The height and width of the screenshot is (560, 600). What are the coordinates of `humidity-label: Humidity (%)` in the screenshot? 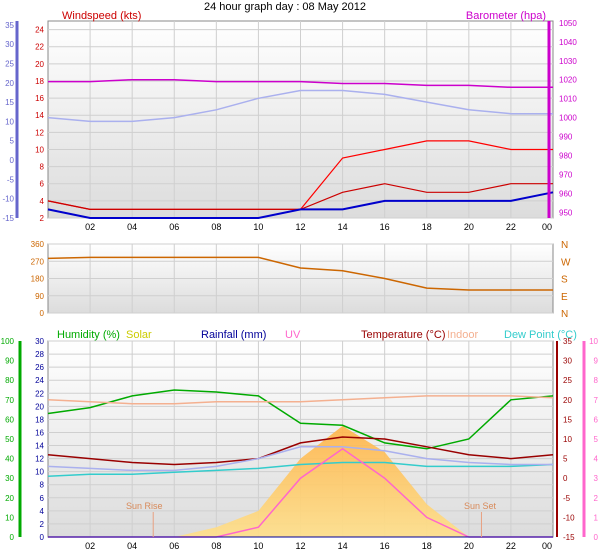 It's located at (88, 335).